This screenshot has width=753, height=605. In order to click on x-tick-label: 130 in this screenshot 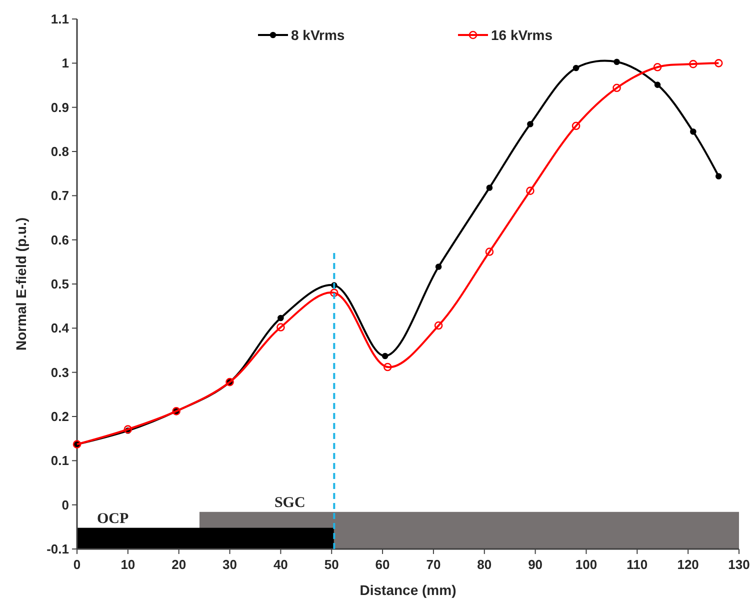, I will do `click(739, 564)`.